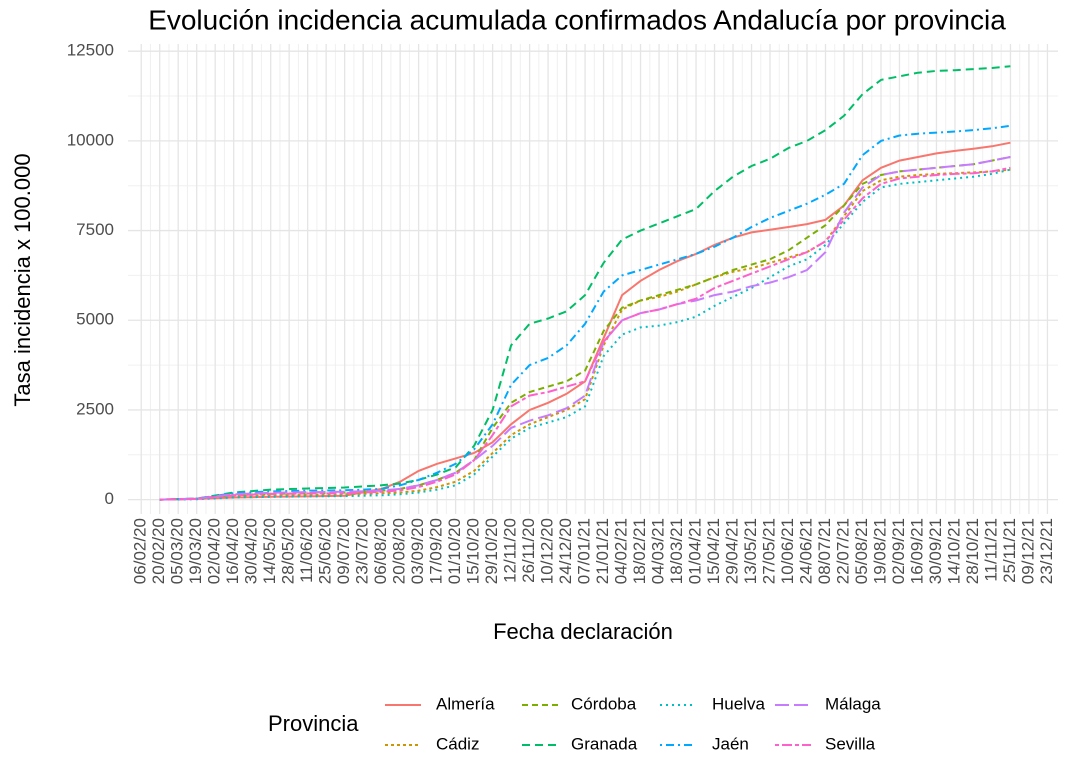 The height and width of the screenshot is (758, 1068). I want to click on y-tick-label: 2500, so click(95, 408).